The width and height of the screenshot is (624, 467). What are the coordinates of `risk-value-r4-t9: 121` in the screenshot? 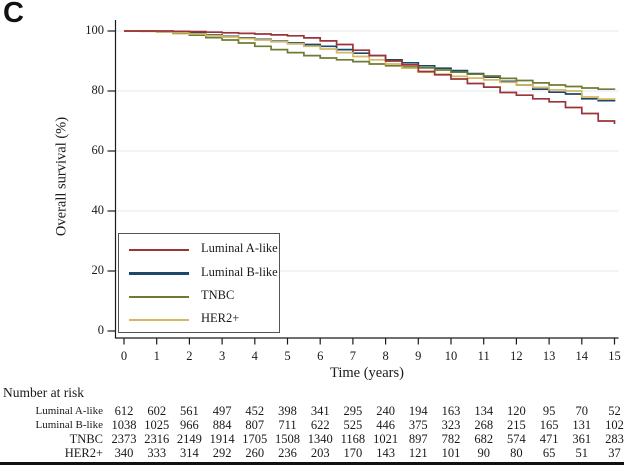 It's located at (418, 453).